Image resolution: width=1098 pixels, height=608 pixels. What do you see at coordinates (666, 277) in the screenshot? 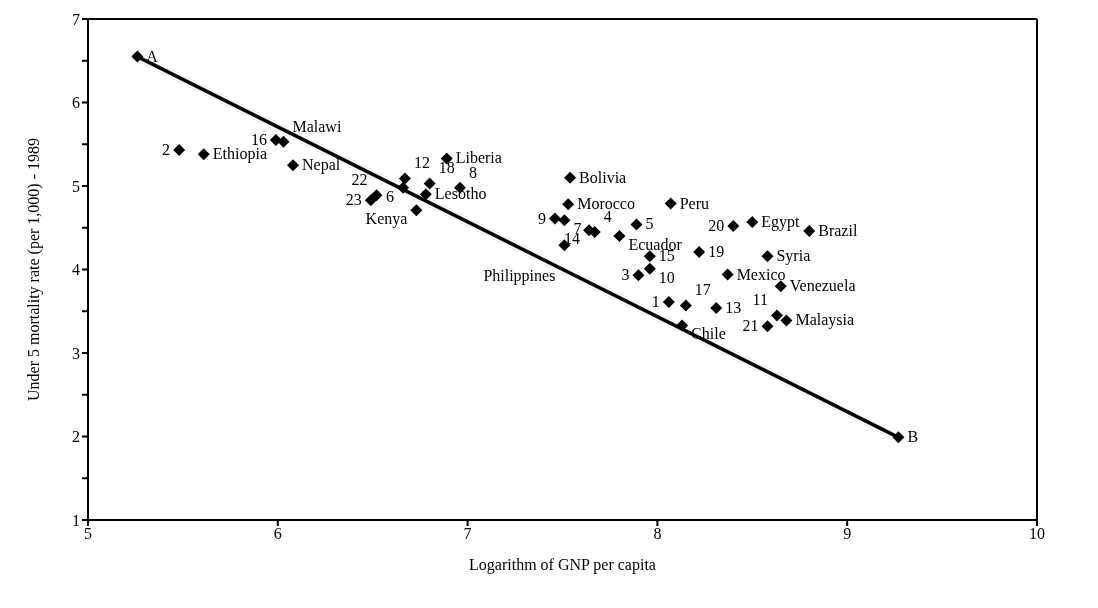
I see `annotation: 10` at bounding box center [666, 277].